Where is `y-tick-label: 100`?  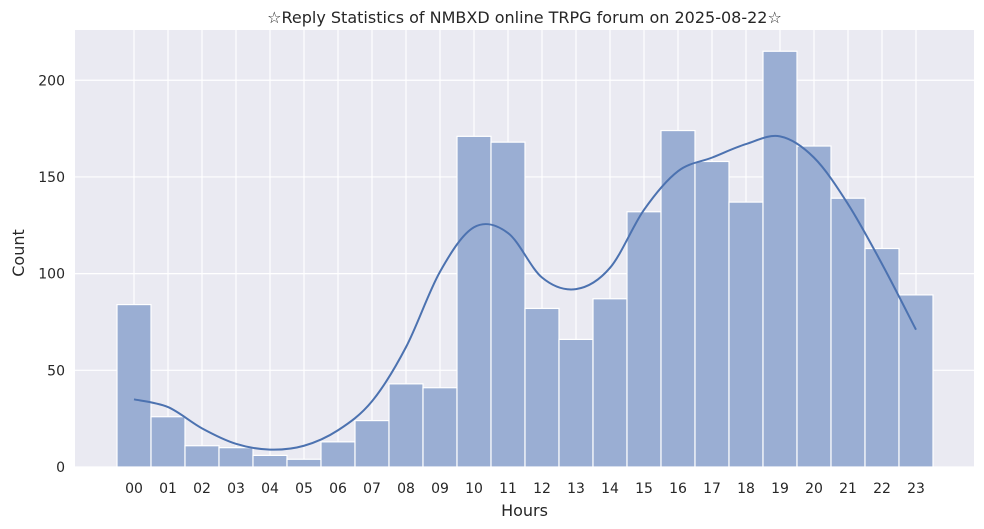
y-tick-label: 100 is located at coordinates (51, 275).